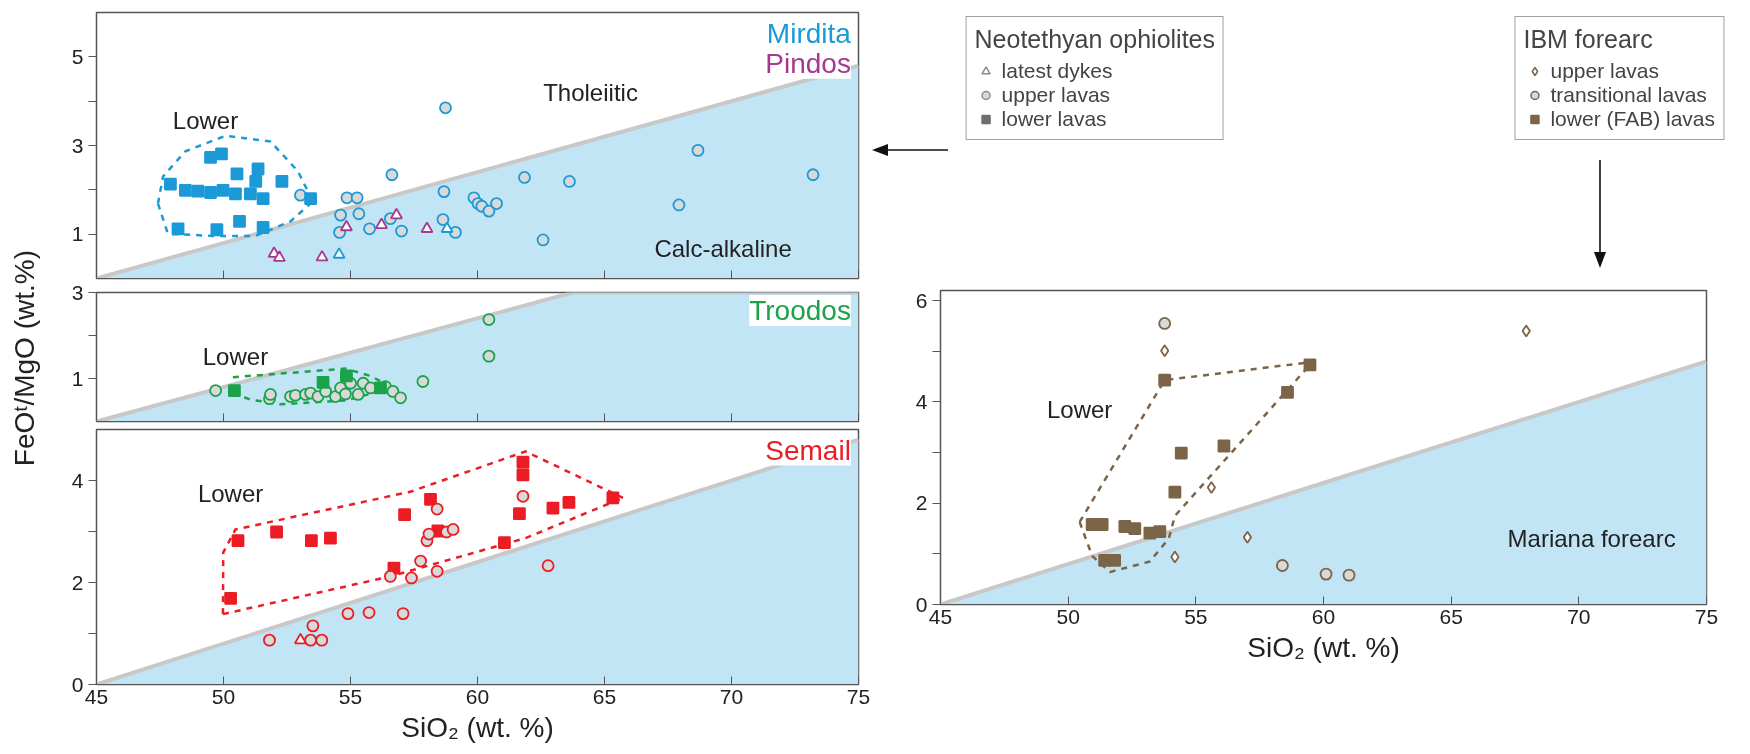 This screenshot has width=1750, height=754. I want to click on text: Pindos, so click(808, 63).